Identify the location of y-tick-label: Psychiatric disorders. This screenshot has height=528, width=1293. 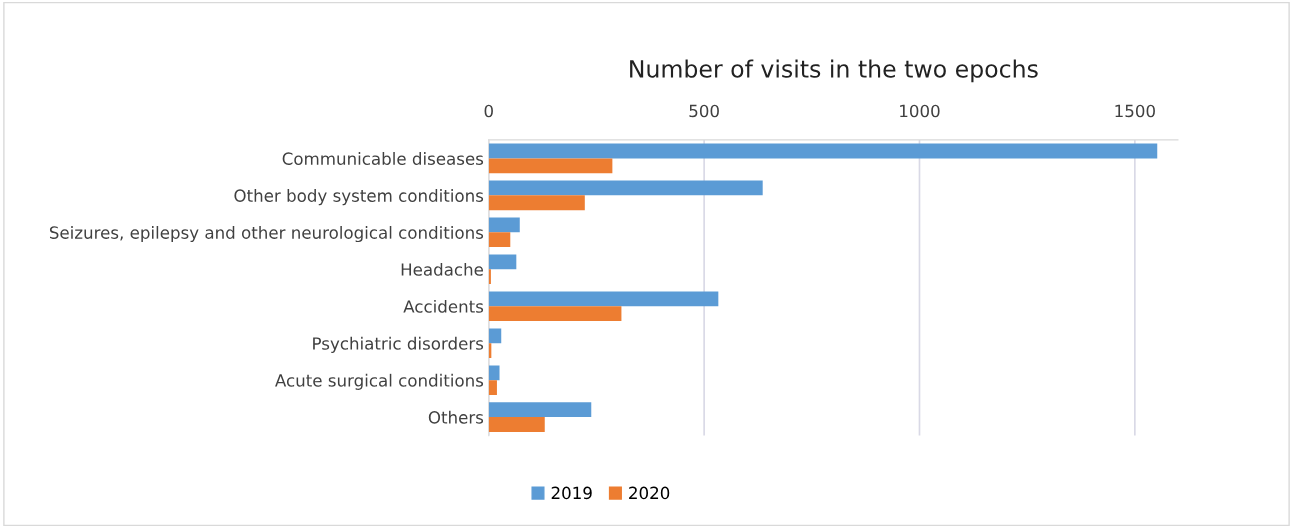
(398, 344).